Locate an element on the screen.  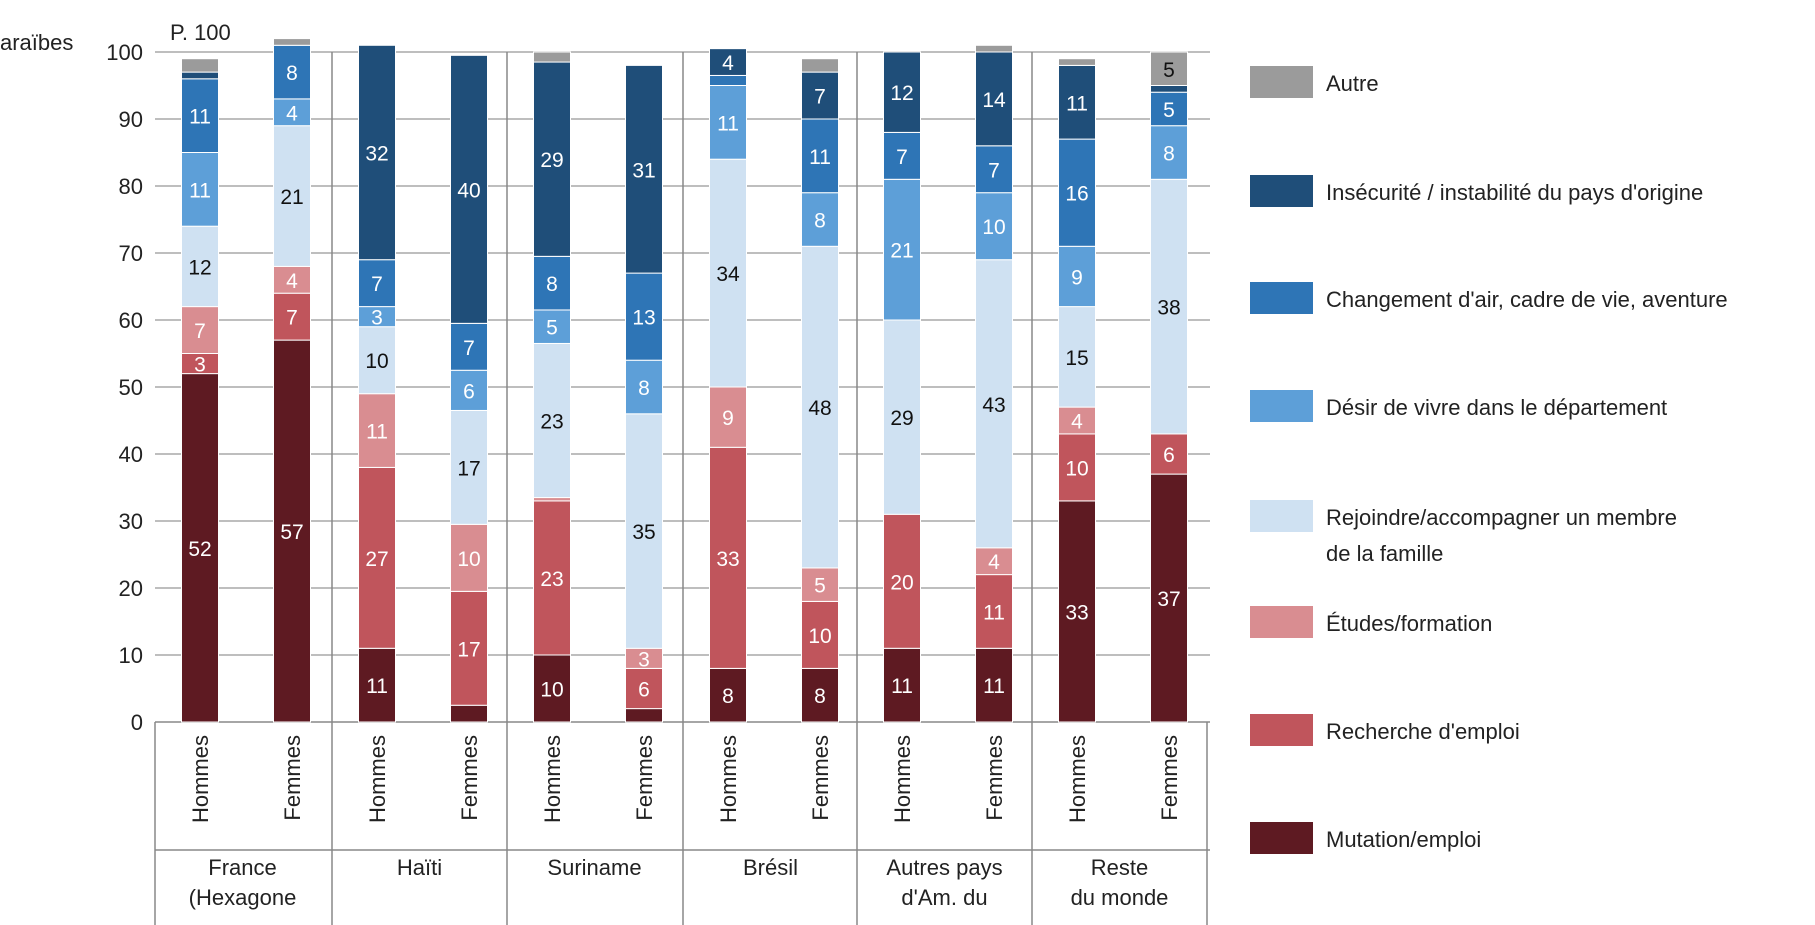
group-label: France is located at coordinates (242, 867).